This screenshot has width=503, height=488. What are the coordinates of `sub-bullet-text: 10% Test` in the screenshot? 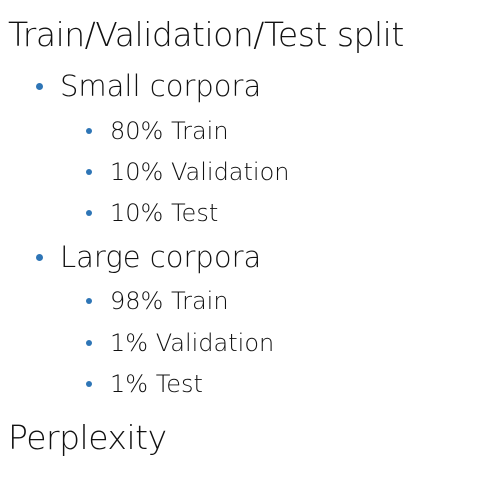 It's located at (164, 213).